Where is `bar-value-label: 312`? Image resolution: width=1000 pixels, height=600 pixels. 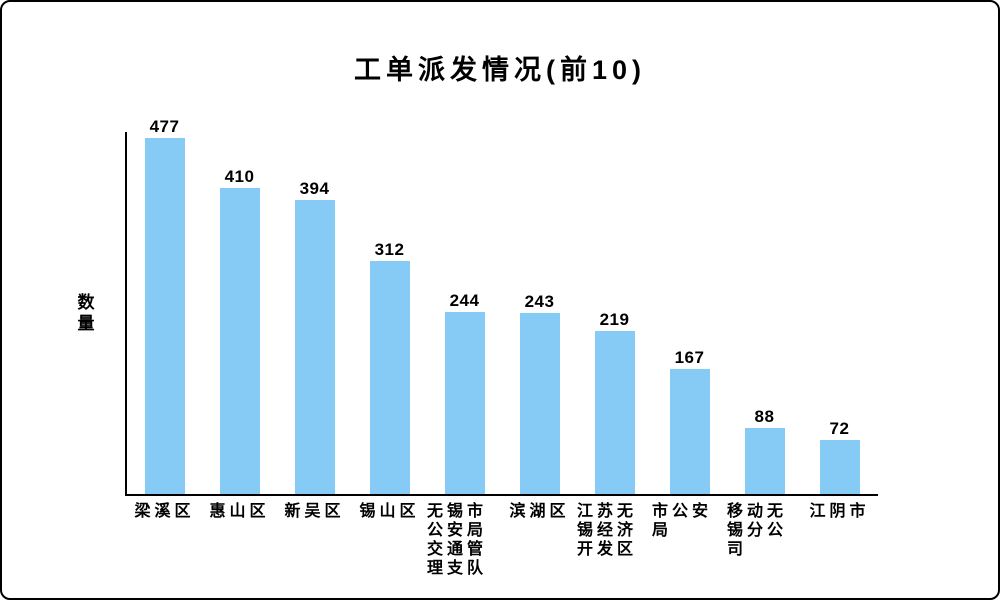 bar-value-label: 312 is located at coordinates (389, 249).